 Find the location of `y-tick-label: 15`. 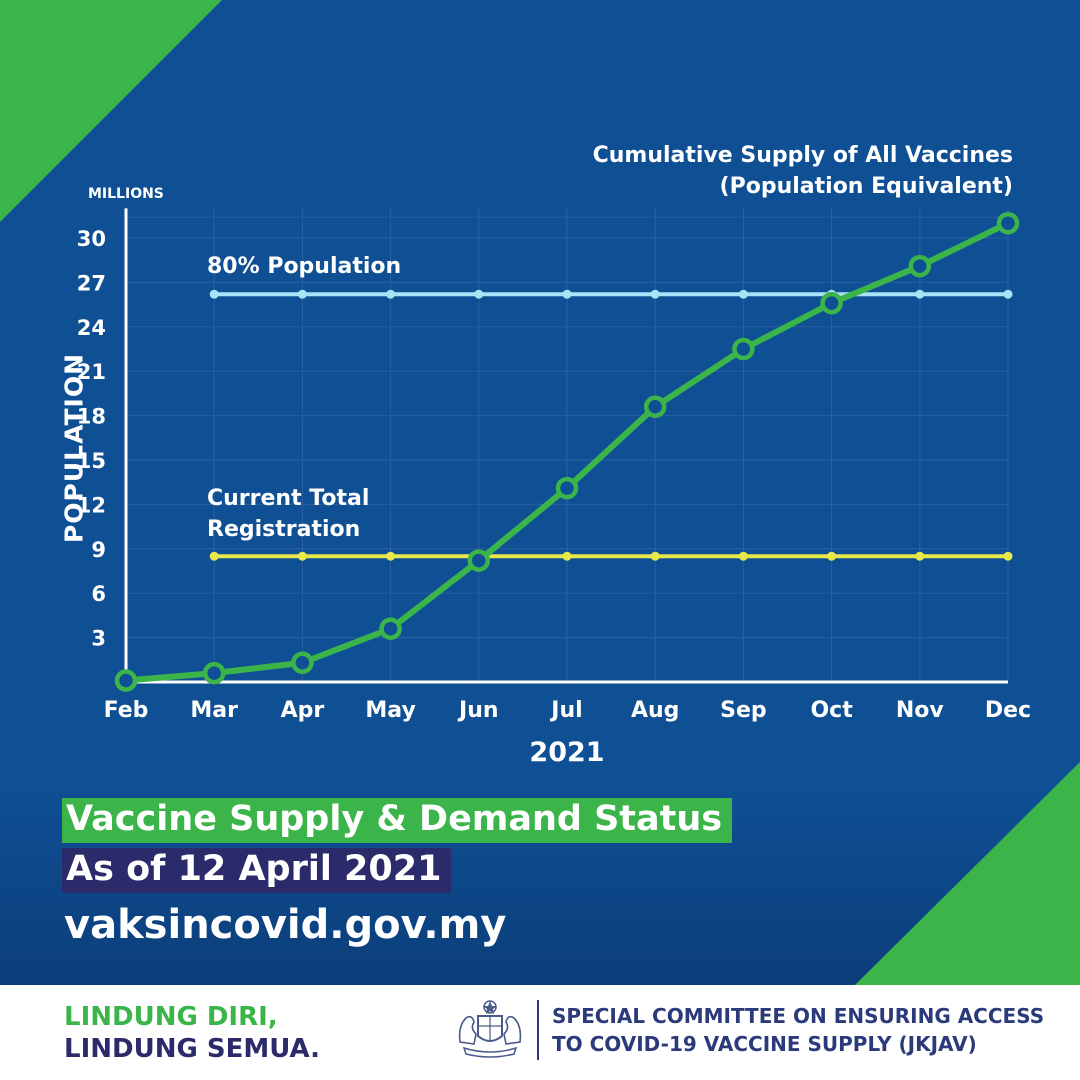

y-tick-label: 15 is located at coordinates (91, 461).